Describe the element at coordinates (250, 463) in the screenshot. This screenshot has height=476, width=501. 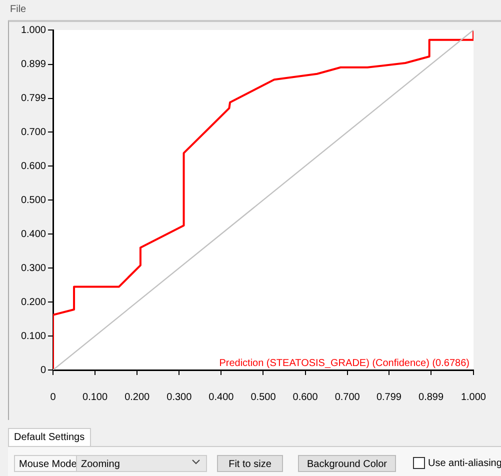
I see `text: Fit to size` at that location.